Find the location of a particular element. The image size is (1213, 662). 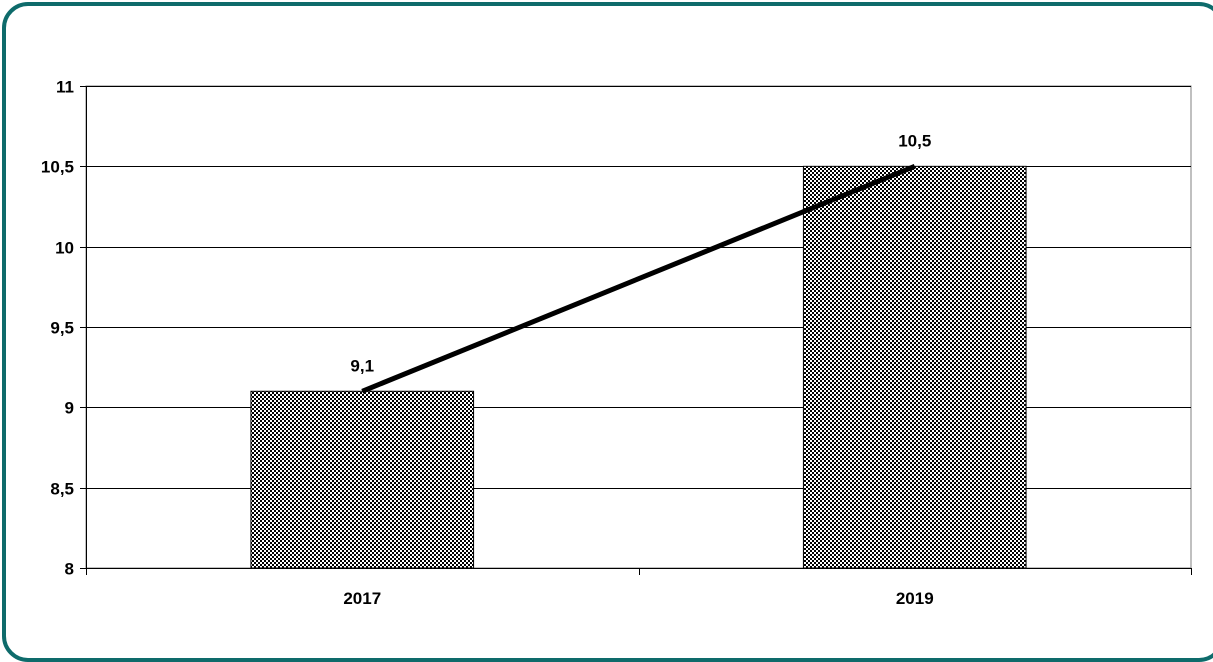

y-tick-label: 10,5 is located at coordinates (57, 167).